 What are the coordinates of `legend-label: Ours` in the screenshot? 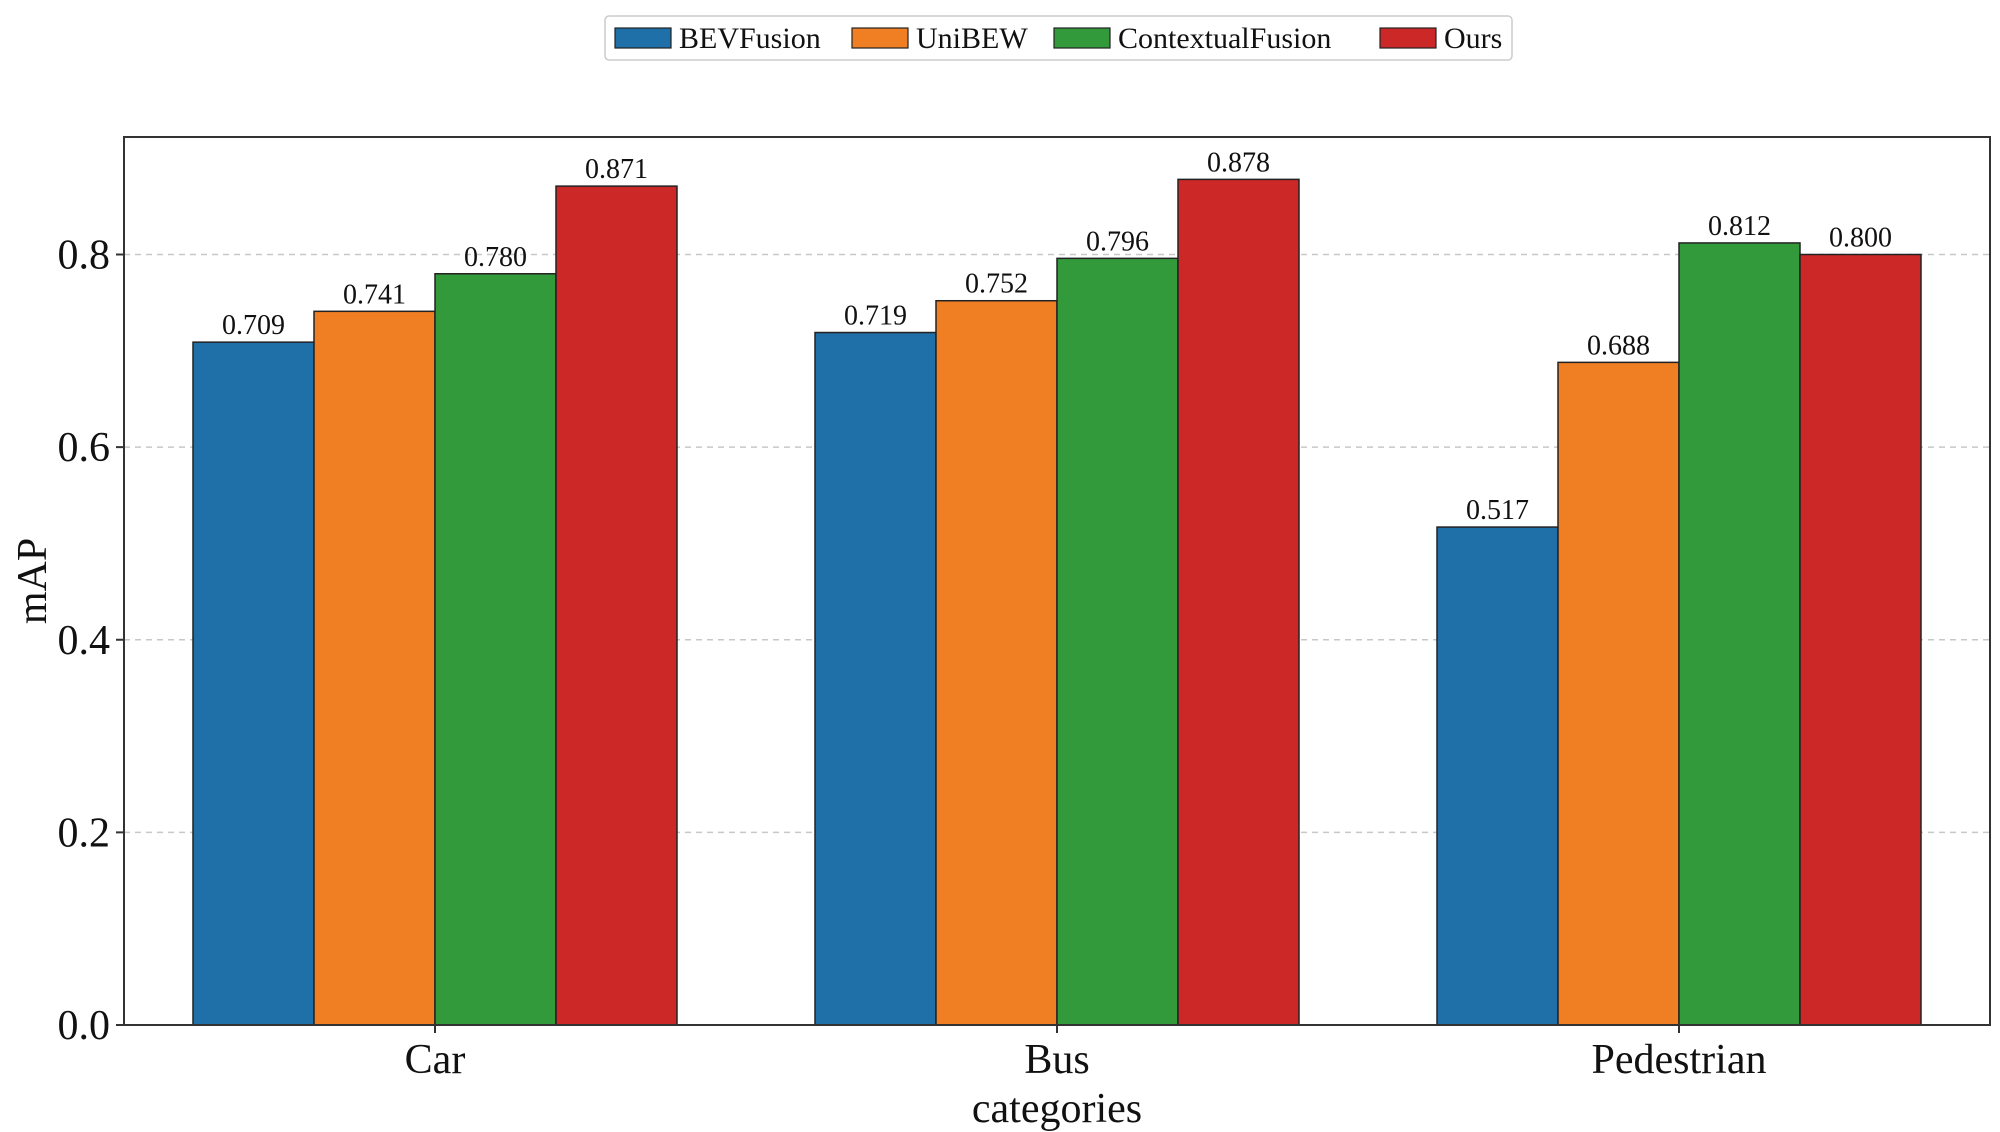 It's located at (1473, 38).